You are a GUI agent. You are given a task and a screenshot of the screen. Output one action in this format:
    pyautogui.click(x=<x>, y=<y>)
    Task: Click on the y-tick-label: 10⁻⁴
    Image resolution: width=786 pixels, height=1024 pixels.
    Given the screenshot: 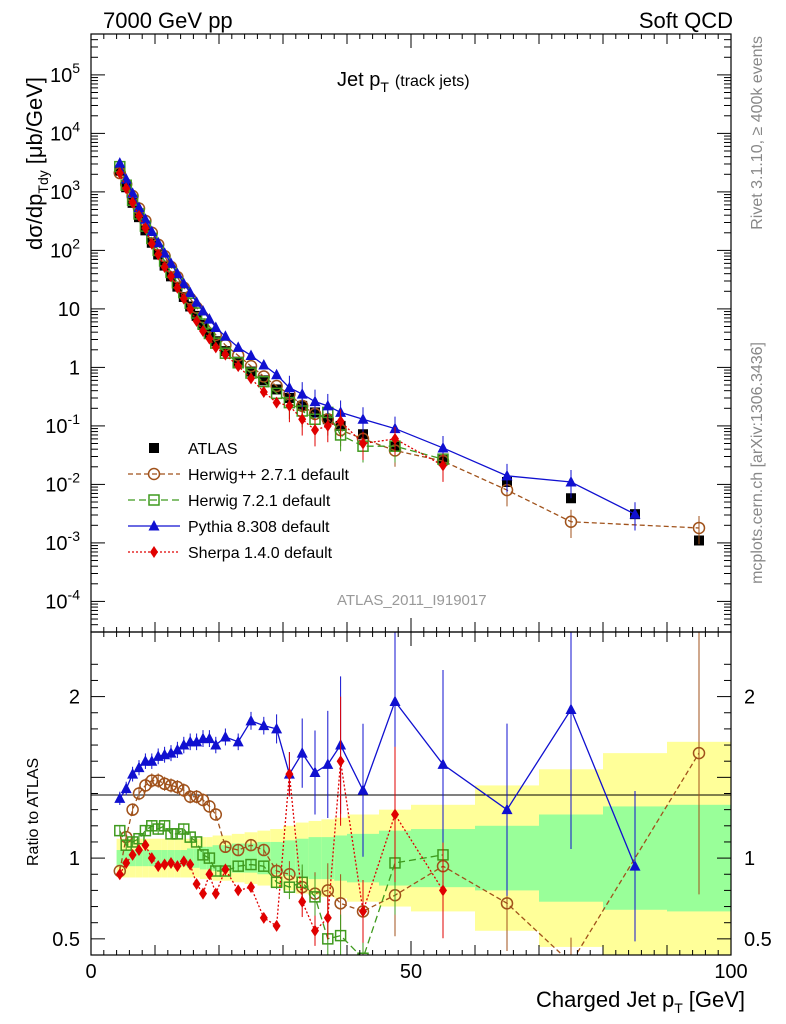 What is the action you would take?
    pyautogui.click(x=62, y=599)
    